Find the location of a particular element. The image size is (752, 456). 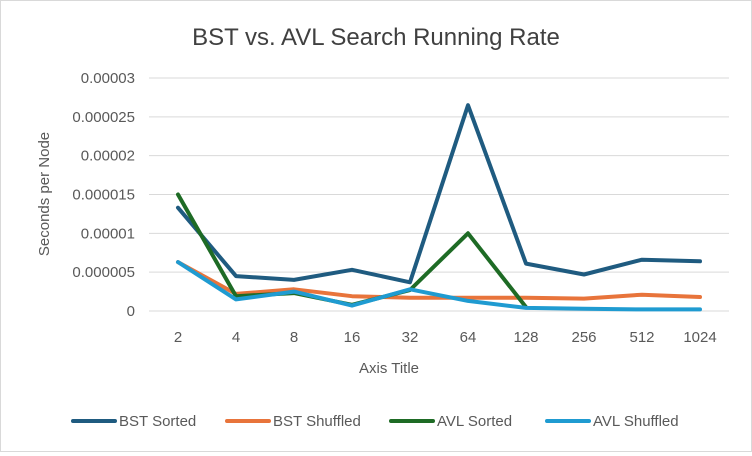

legend-entry: BST Sorted is located at coordinates (134, 421).